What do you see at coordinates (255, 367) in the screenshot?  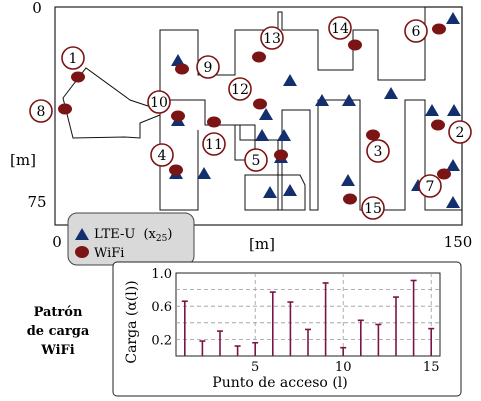 I see `chart-x-tick-label: 5` at bounding box center [255, 367].